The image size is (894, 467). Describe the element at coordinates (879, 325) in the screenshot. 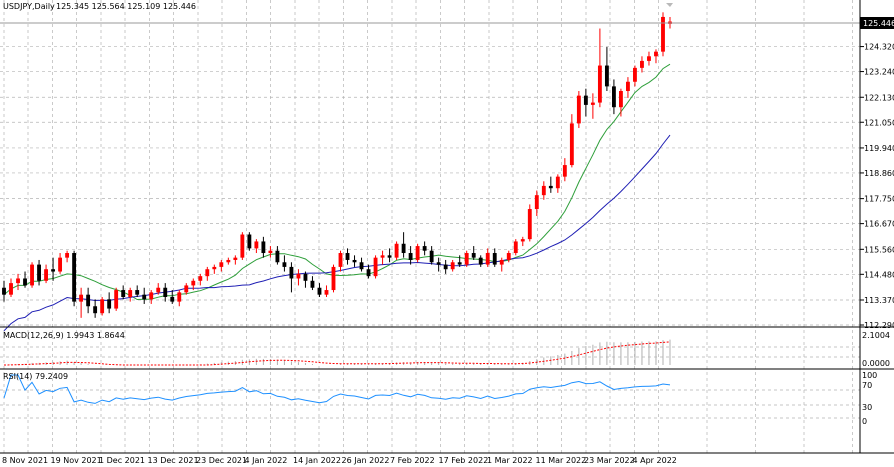

I see `price-label: 112.290` at that location.